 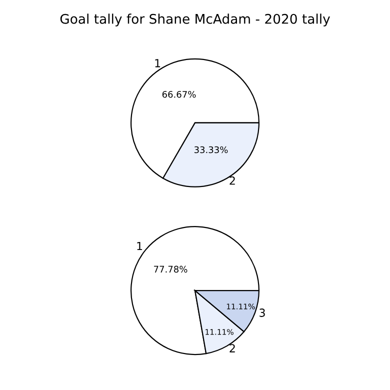 I want to click on slice-label: 3, so click(x=262, y=312).